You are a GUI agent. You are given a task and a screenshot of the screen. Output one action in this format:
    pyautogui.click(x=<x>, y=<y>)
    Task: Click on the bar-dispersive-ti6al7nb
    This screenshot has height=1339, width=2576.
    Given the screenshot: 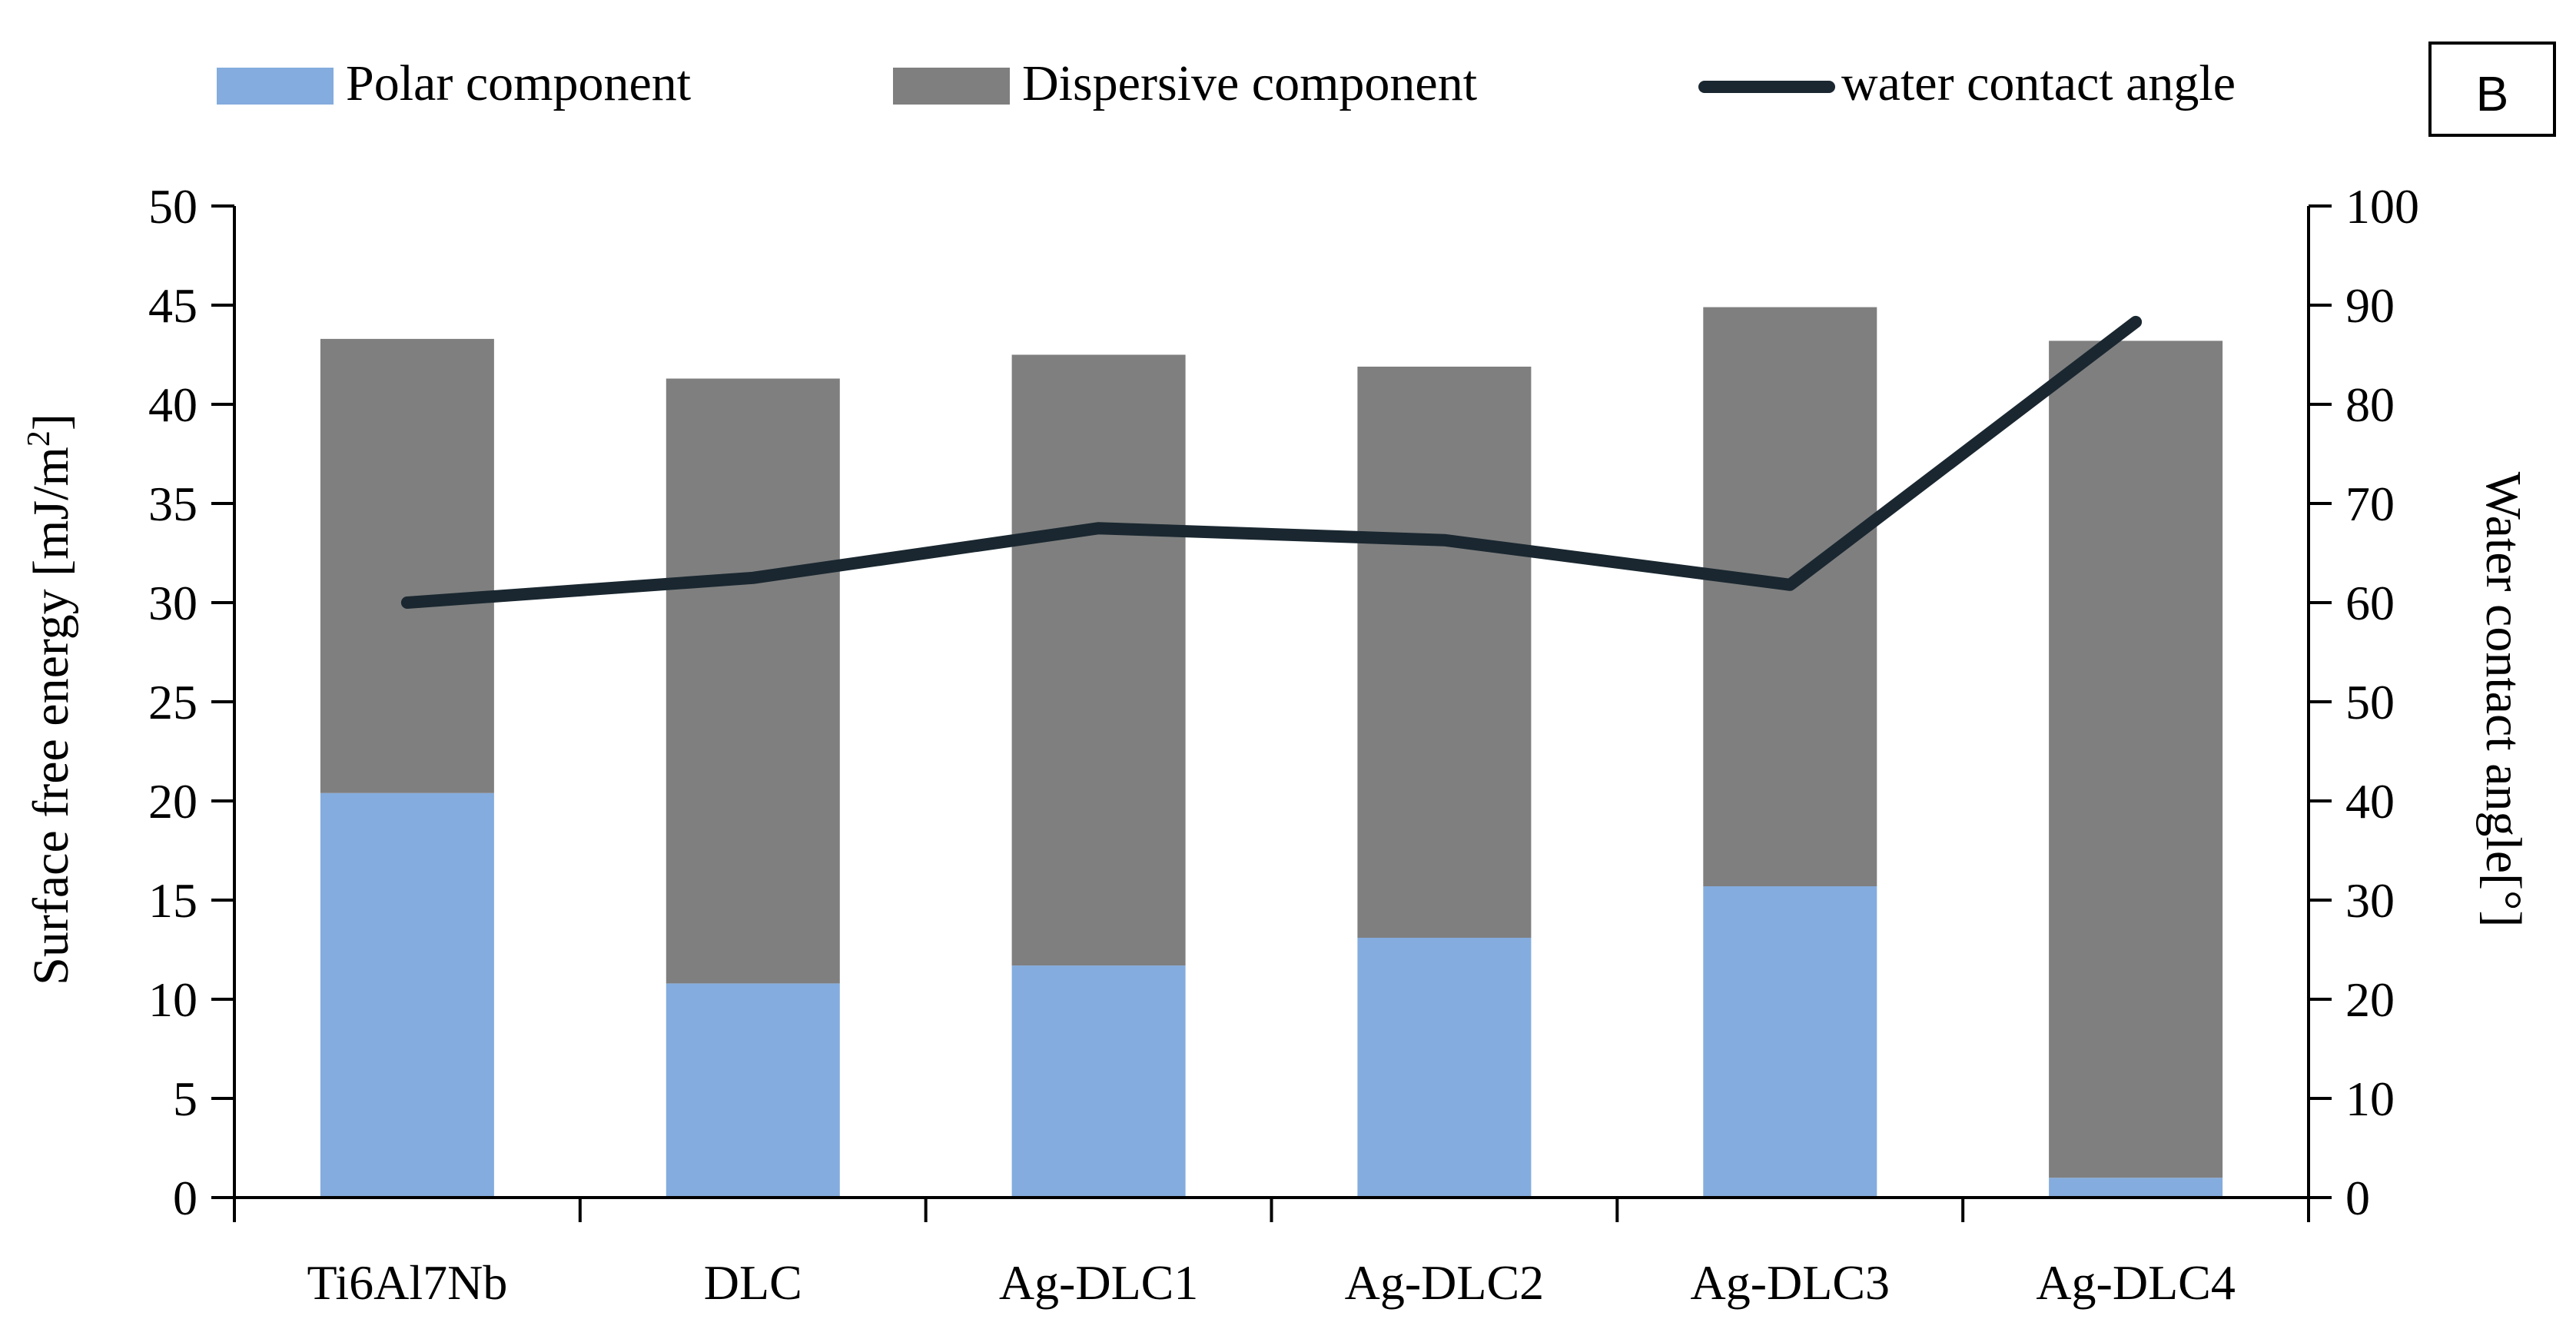 What is the action you would take?
    pyautogui.click(x=407, y=565)
    